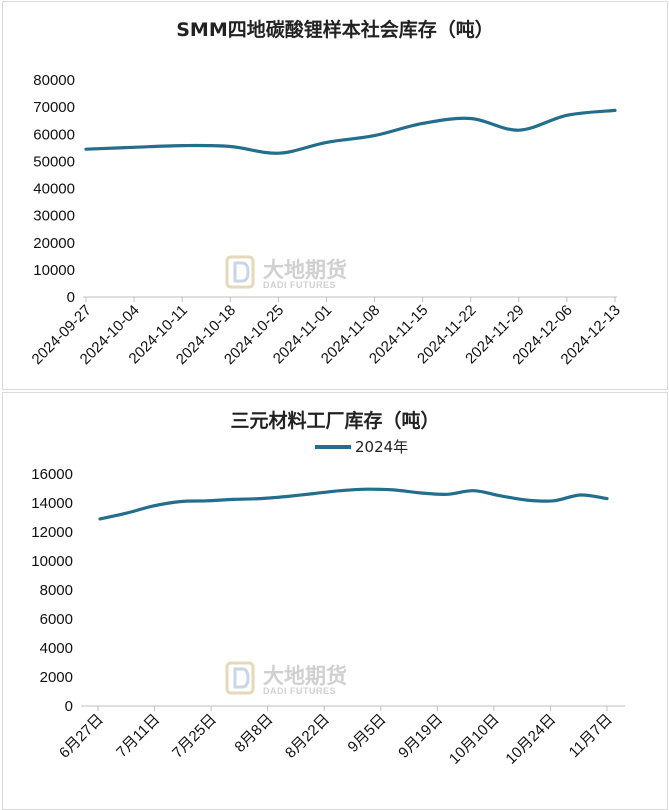 The height and width of the screenshot is (810, 669). I want to click on y-tick-label: 40000, so click(54, 189).